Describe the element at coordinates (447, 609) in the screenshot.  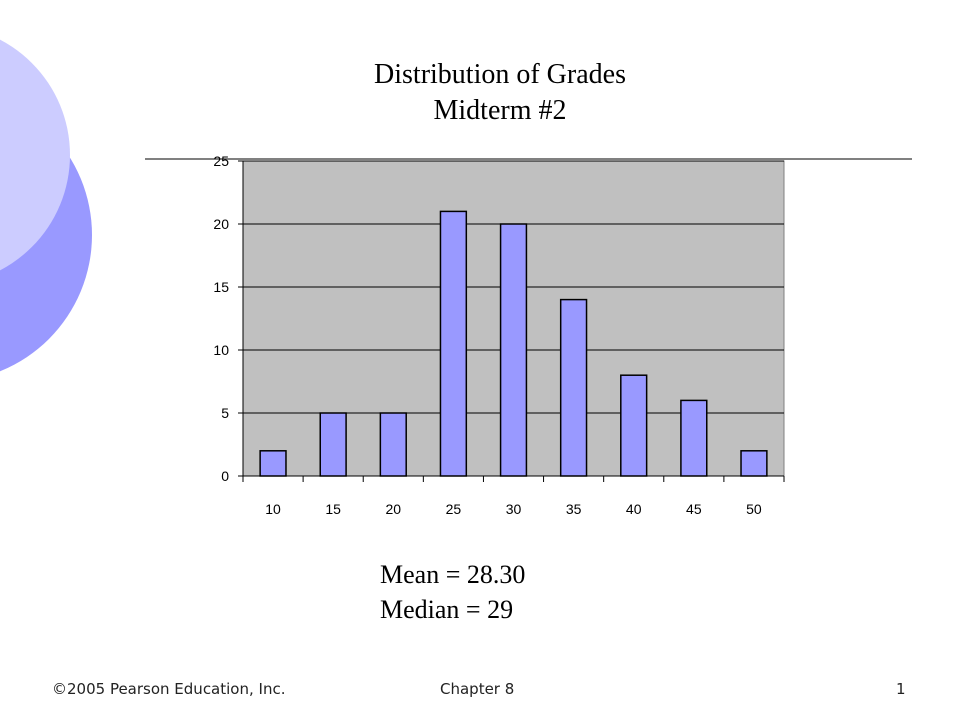
I see `median-stat: Median = 29` at that location.